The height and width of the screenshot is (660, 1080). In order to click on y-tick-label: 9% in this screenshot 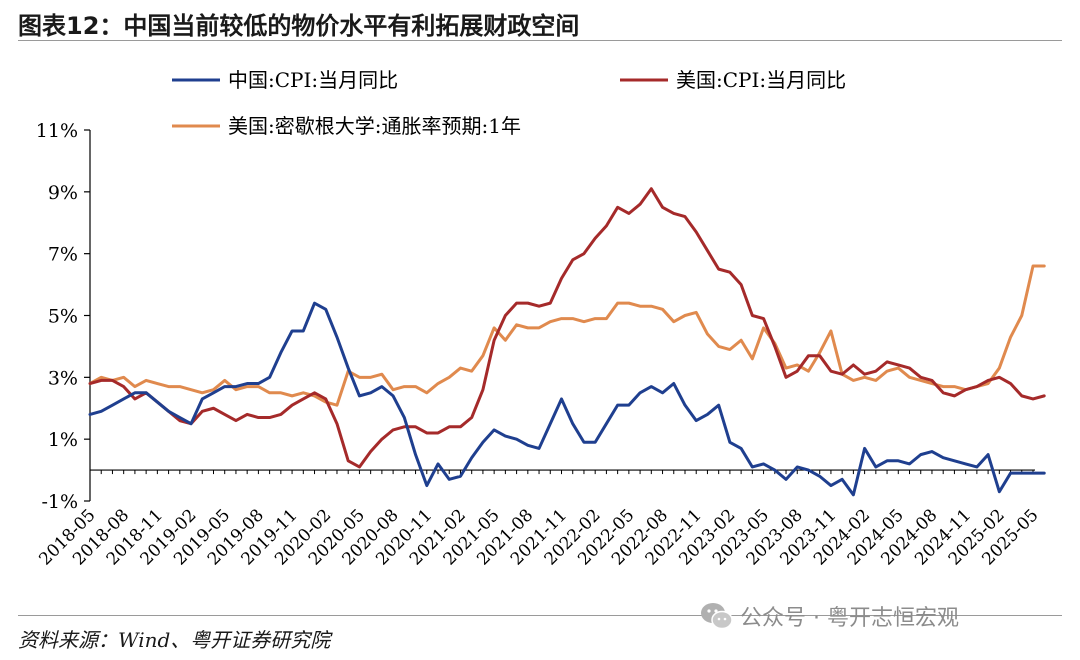, I will do `click(63, 193)`.